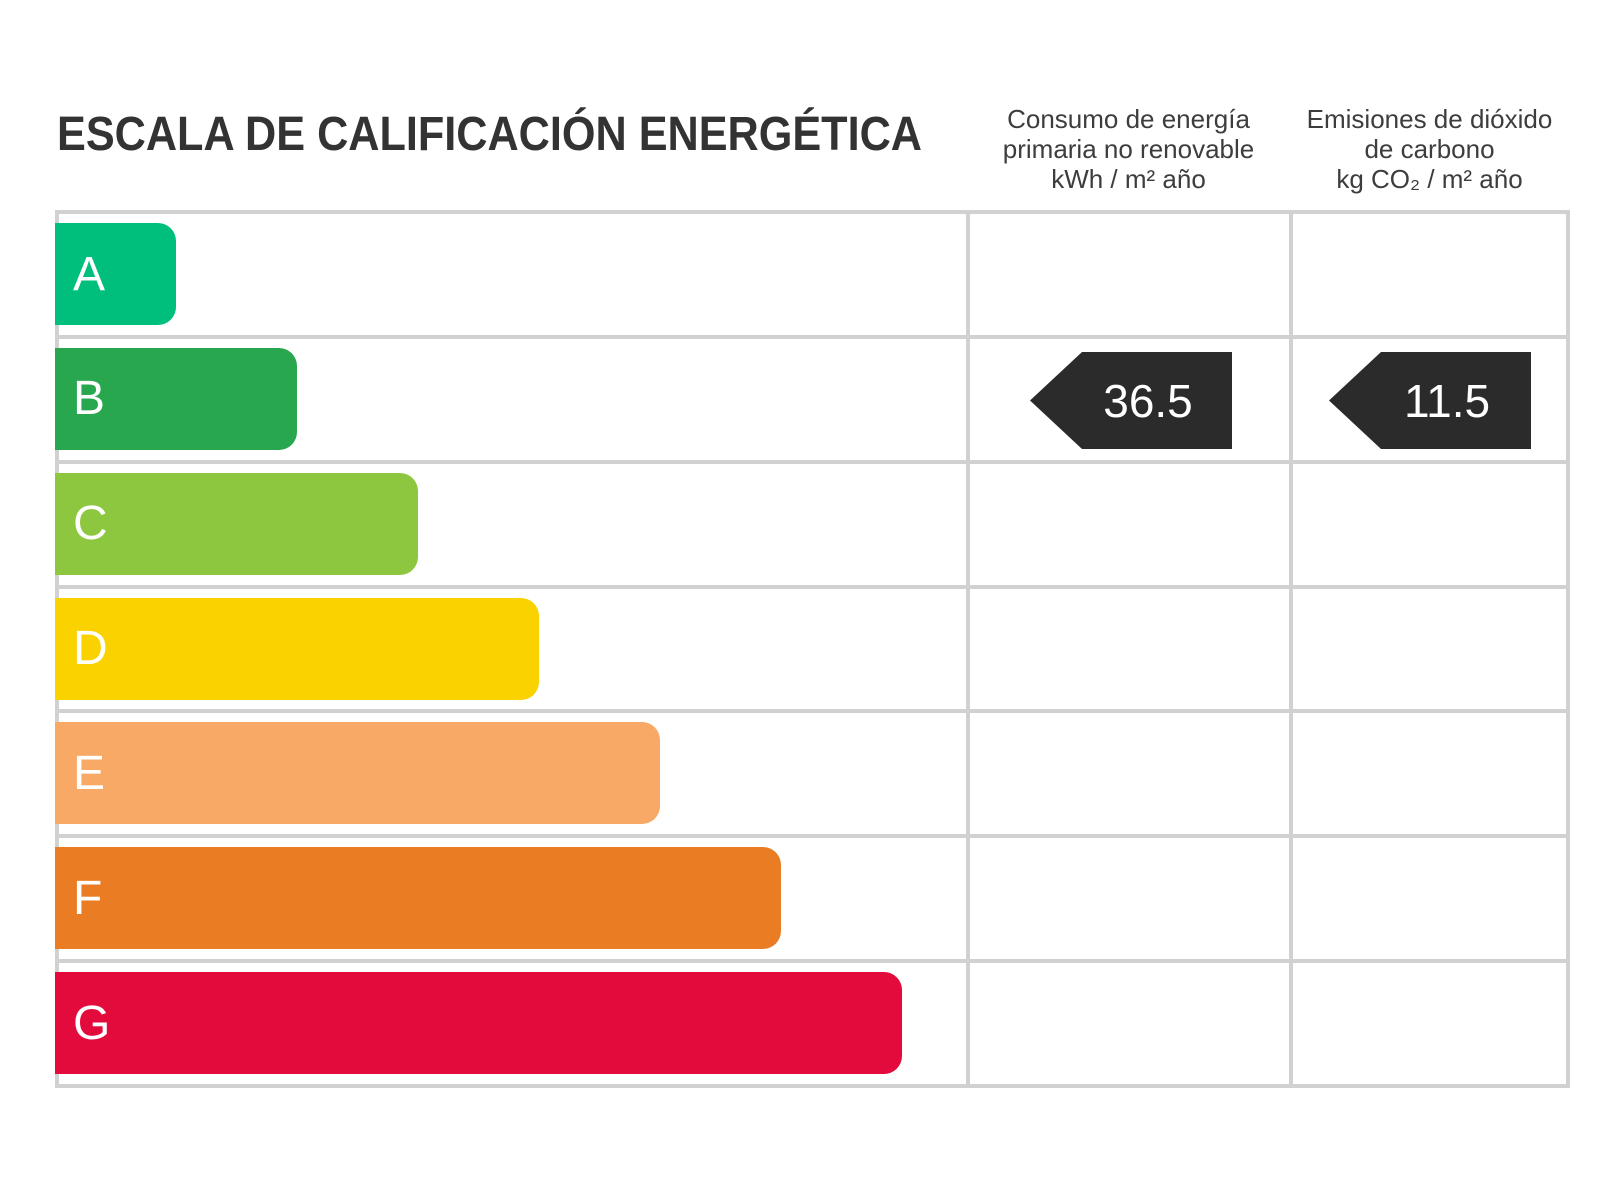 The height and width of the screenshot is (1200, 1600). Describe the element at coordinates (1429, 179) in the screenshot. I see `emissions-header-units: kg CO₂ / m² año` at that location.